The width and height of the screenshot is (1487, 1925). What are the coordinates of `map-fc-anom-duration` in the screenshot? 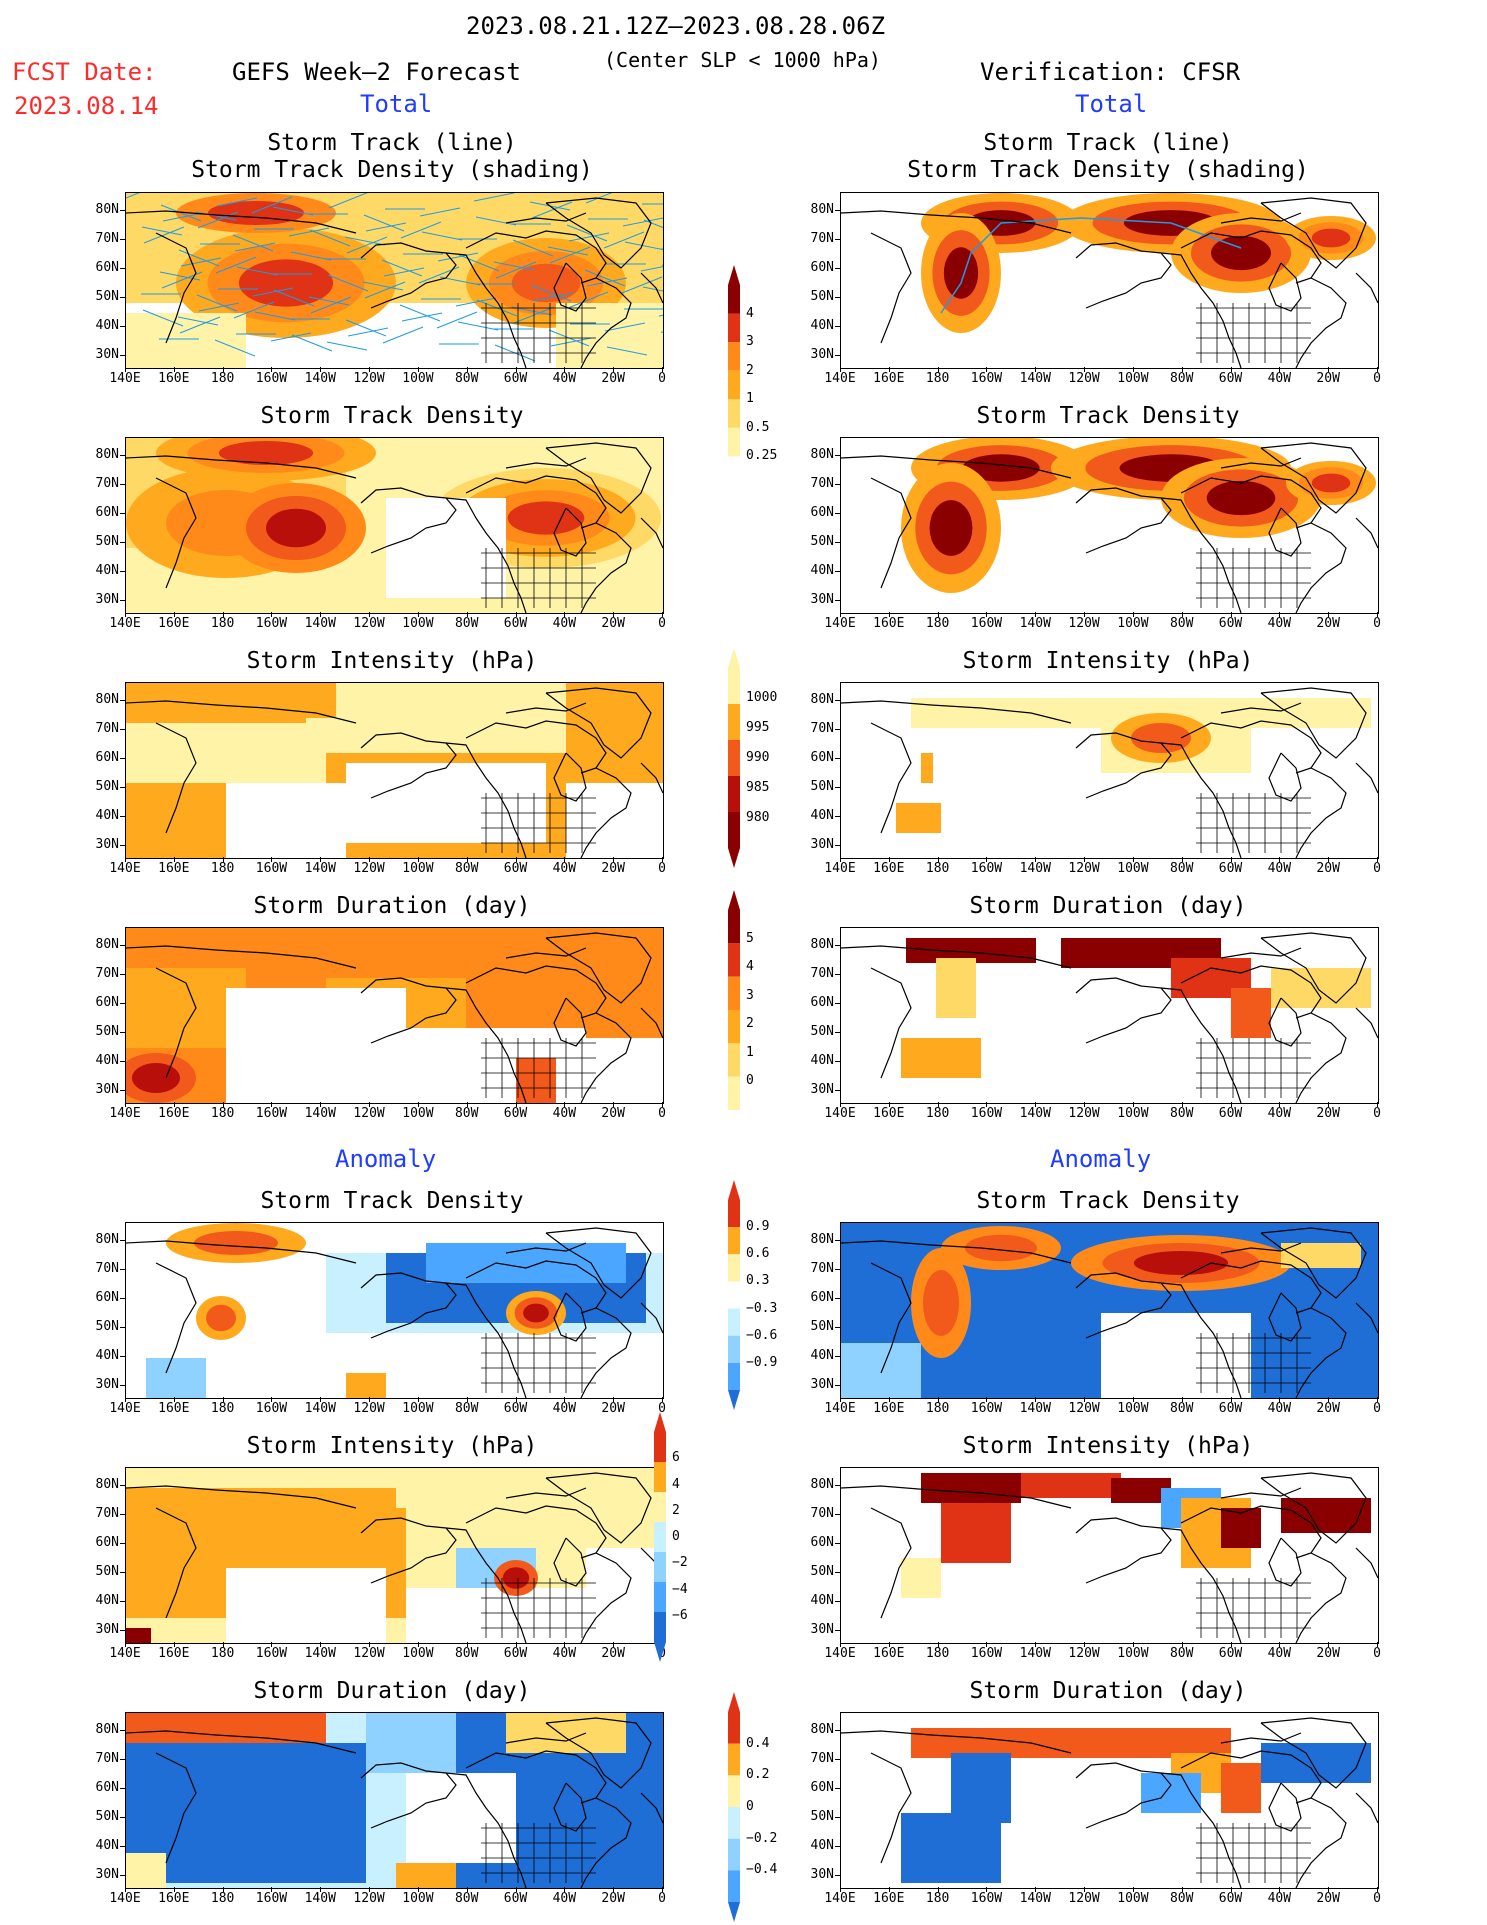 It's located at (394, 1800).